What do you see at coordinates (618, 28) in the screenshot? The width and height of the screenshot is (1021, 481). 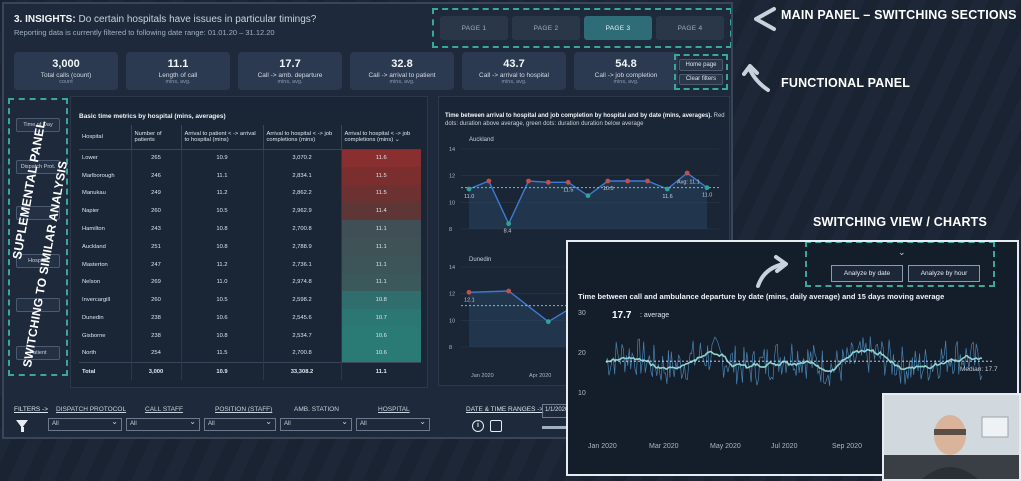 I see `tab-page-3: PAGE 3` at bounding box center [618, 28].